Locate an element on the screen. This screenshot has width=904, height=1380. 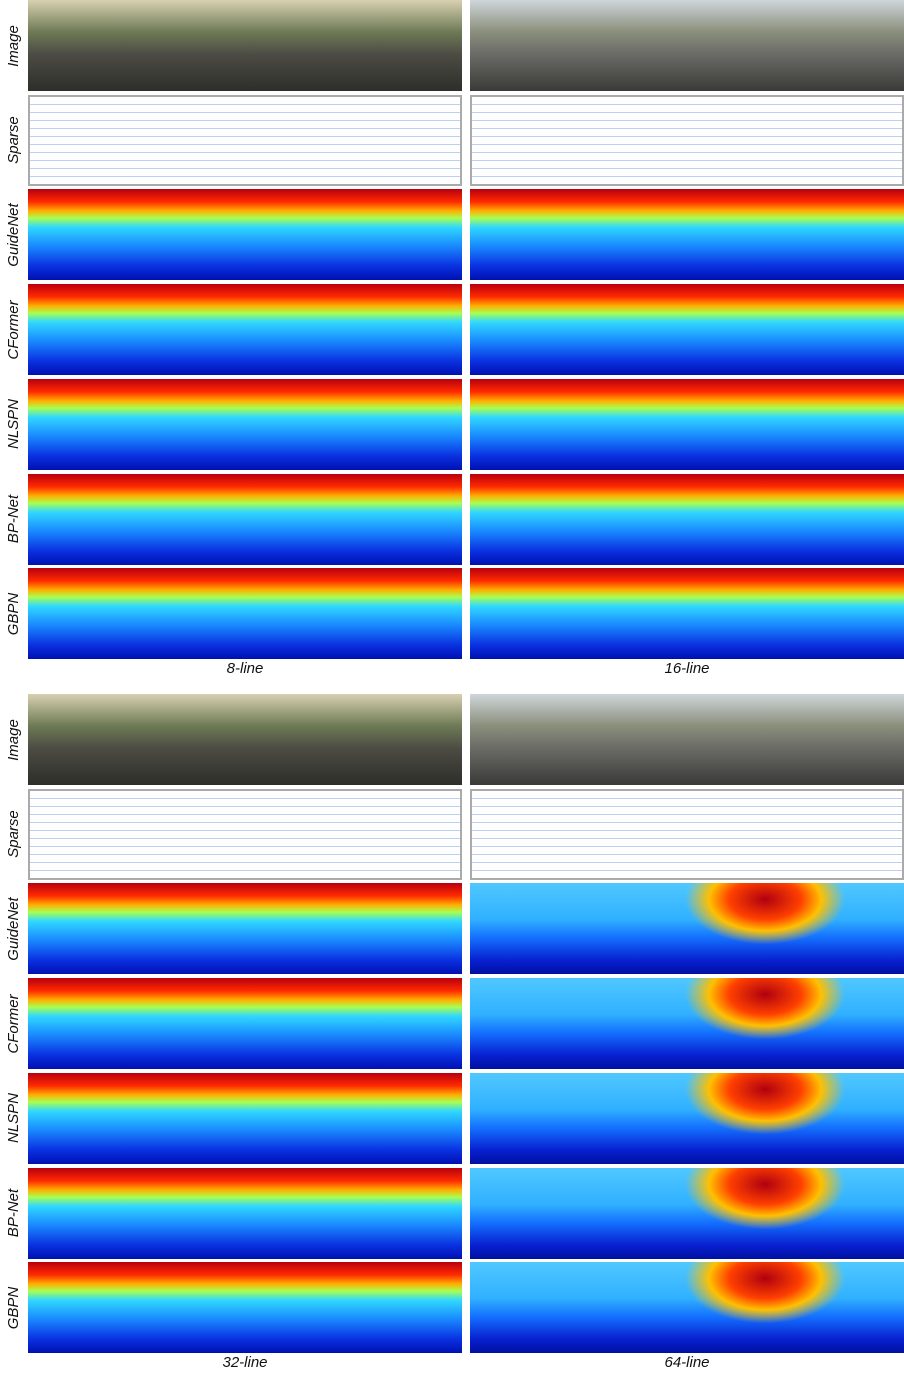
column-caption: 32-line is located at coordinates (245, 1362).